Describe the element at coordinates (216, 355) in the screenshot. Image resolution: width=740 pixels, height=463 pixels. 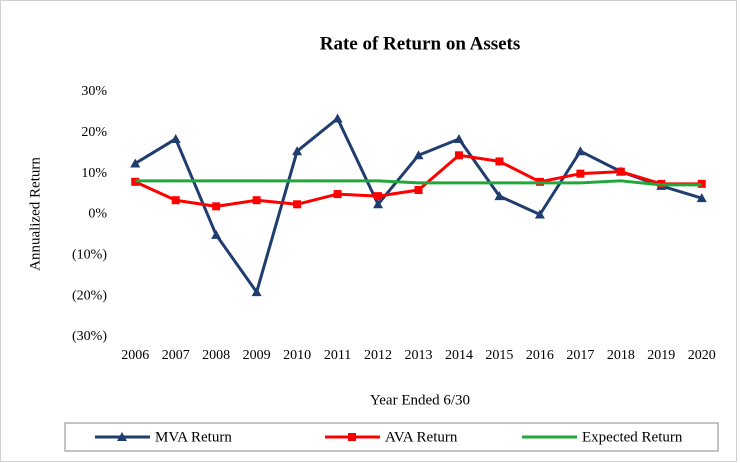
I see `x-tick-label: 2008` at that location.